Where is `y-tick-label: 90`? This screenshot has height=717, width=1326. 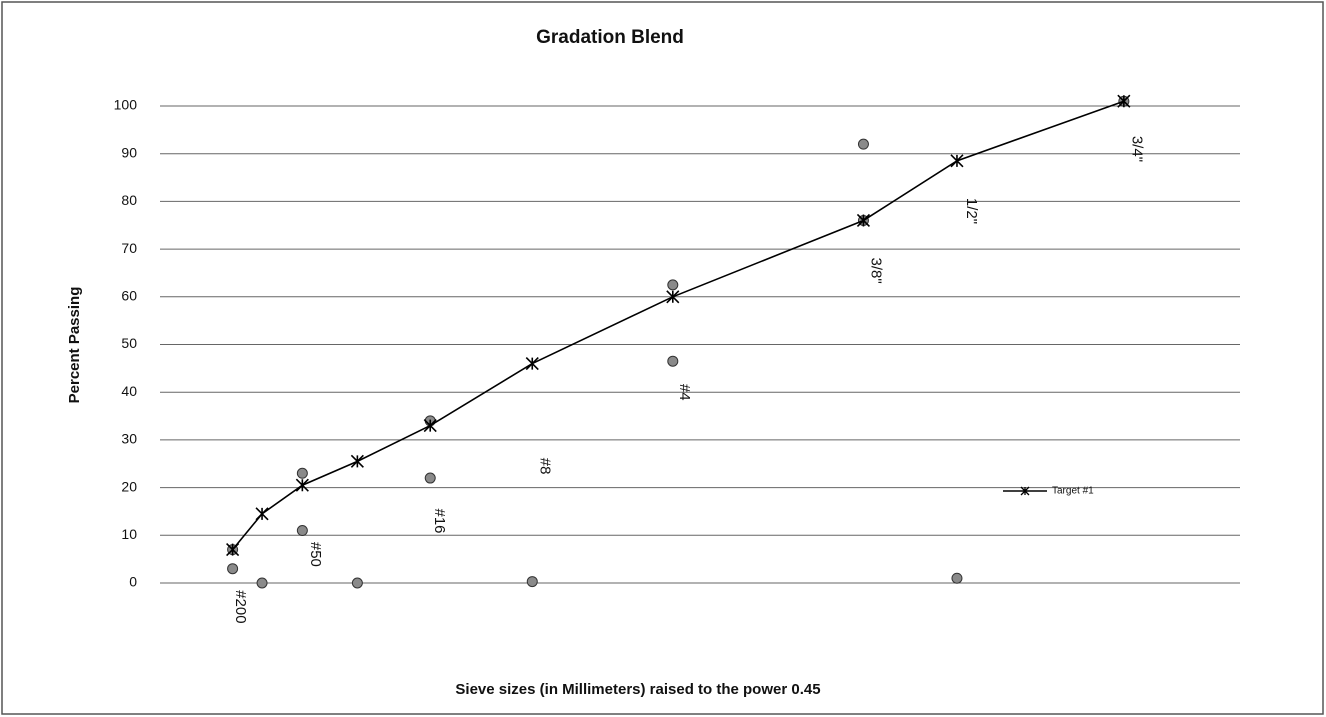 y-tick-label: 90 is located at coordinates (129, 152).